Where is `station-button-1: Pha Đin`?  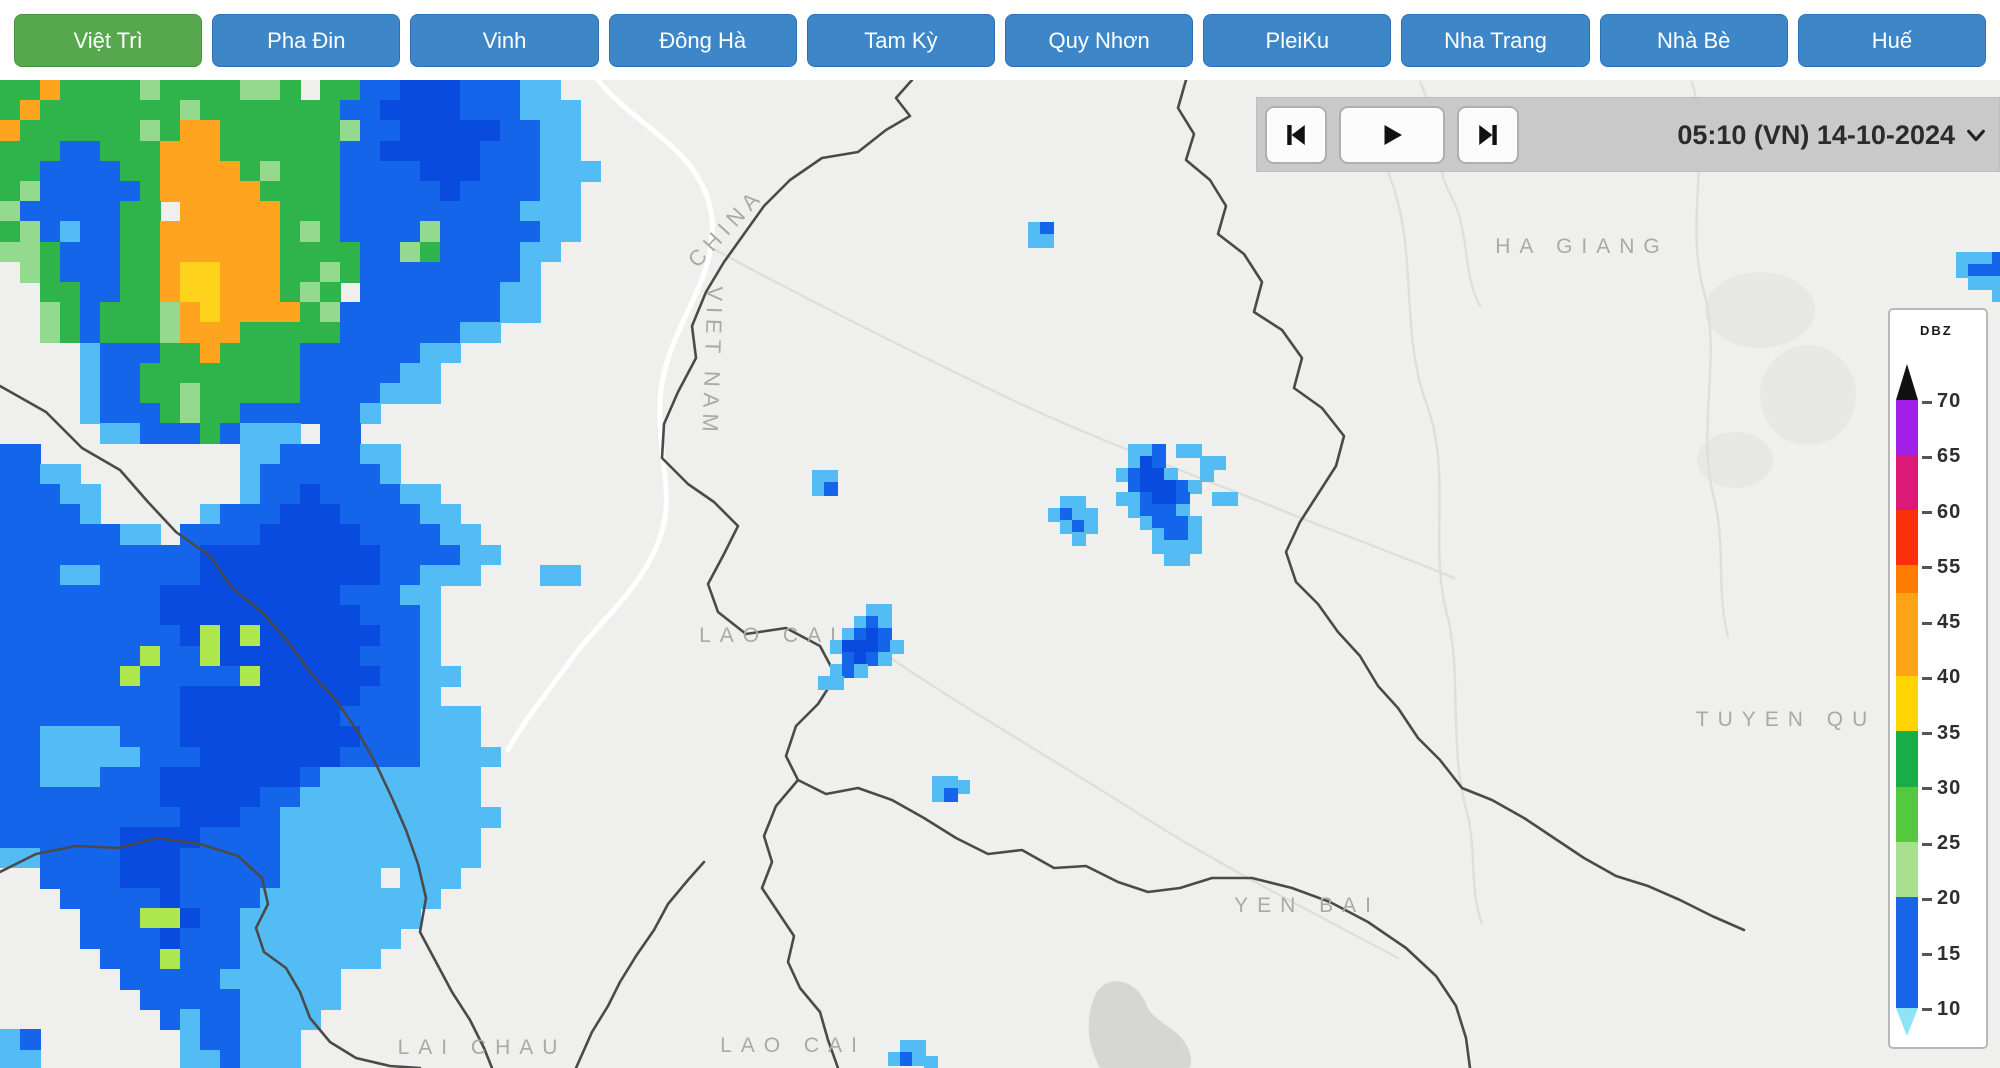 station-button-1: Pha Đin is located at coordinates (306, 40).